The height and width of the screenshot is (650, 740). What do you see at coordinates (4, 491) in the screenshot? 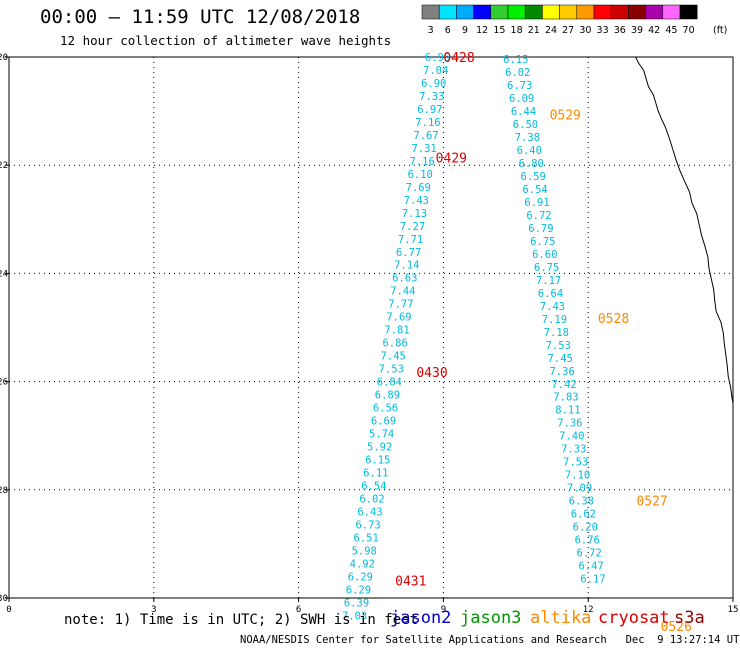
I see `lat-tick-label: -28` at bounding box center [4, 491].